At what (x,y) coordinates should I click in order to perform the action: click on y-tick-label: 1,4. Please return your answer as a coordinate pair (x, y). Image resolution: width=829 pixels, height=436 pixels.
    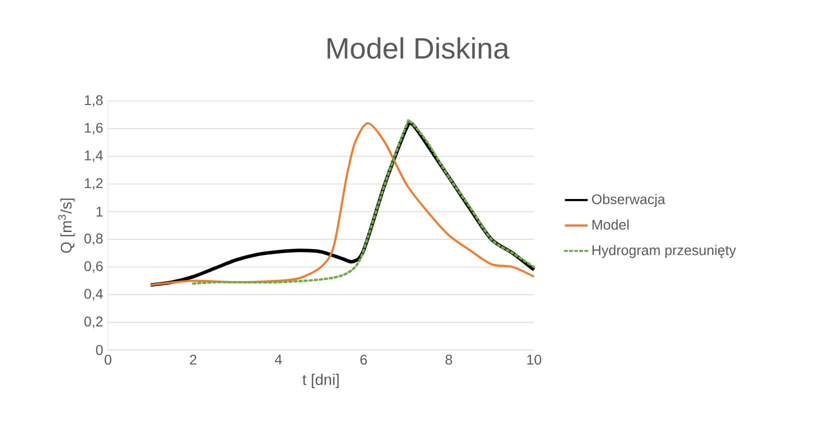
    Looking at the image, I should click on (93, 156).